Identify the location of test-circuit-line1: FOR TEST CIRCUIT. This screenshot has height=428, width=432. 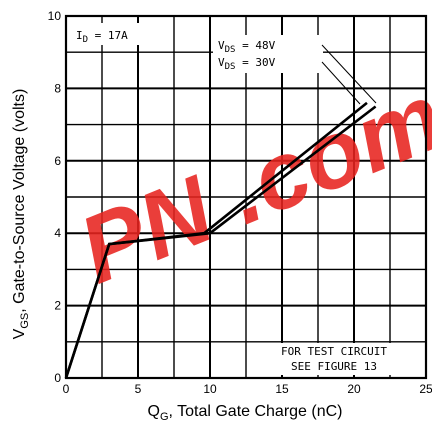
(334, 351).